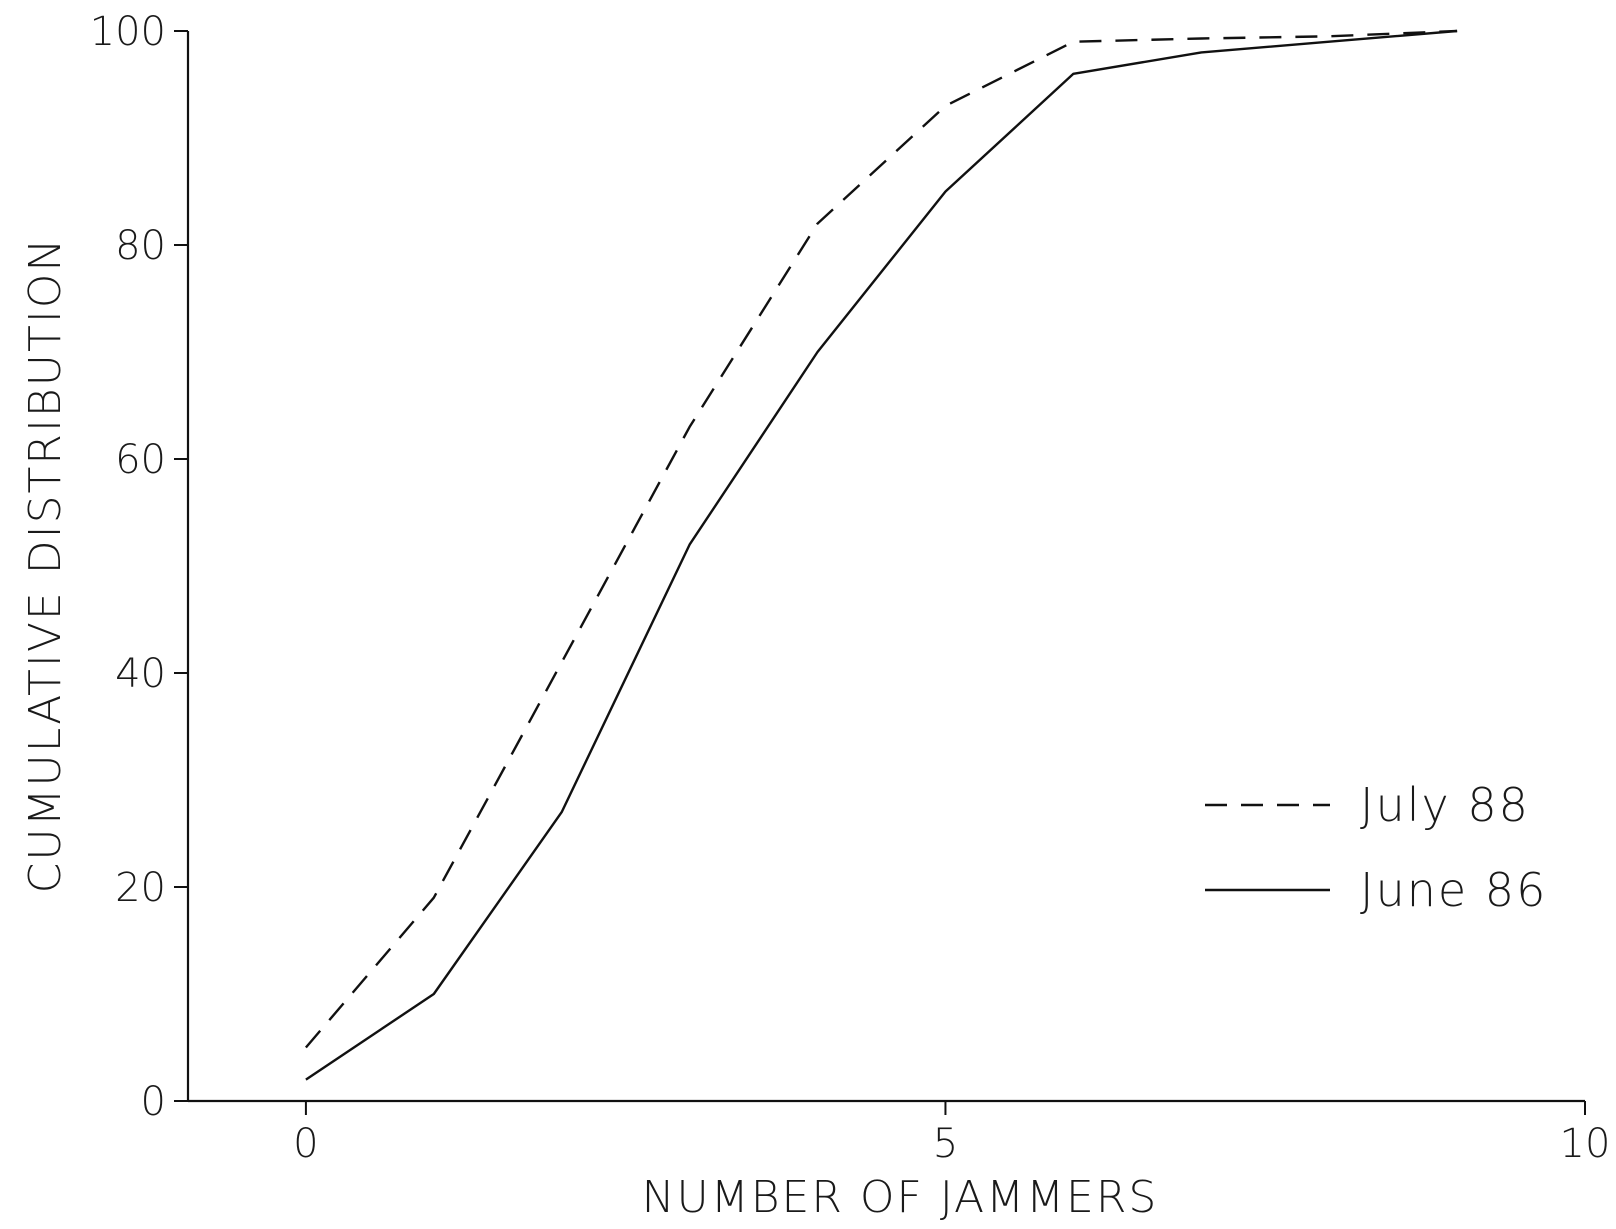 Image resolution: width=1616 pixels, height=1229 pixels. Describe the element at coordinates (140, 888) in the screenshot. I see `y-tick-label: 20` at that location.